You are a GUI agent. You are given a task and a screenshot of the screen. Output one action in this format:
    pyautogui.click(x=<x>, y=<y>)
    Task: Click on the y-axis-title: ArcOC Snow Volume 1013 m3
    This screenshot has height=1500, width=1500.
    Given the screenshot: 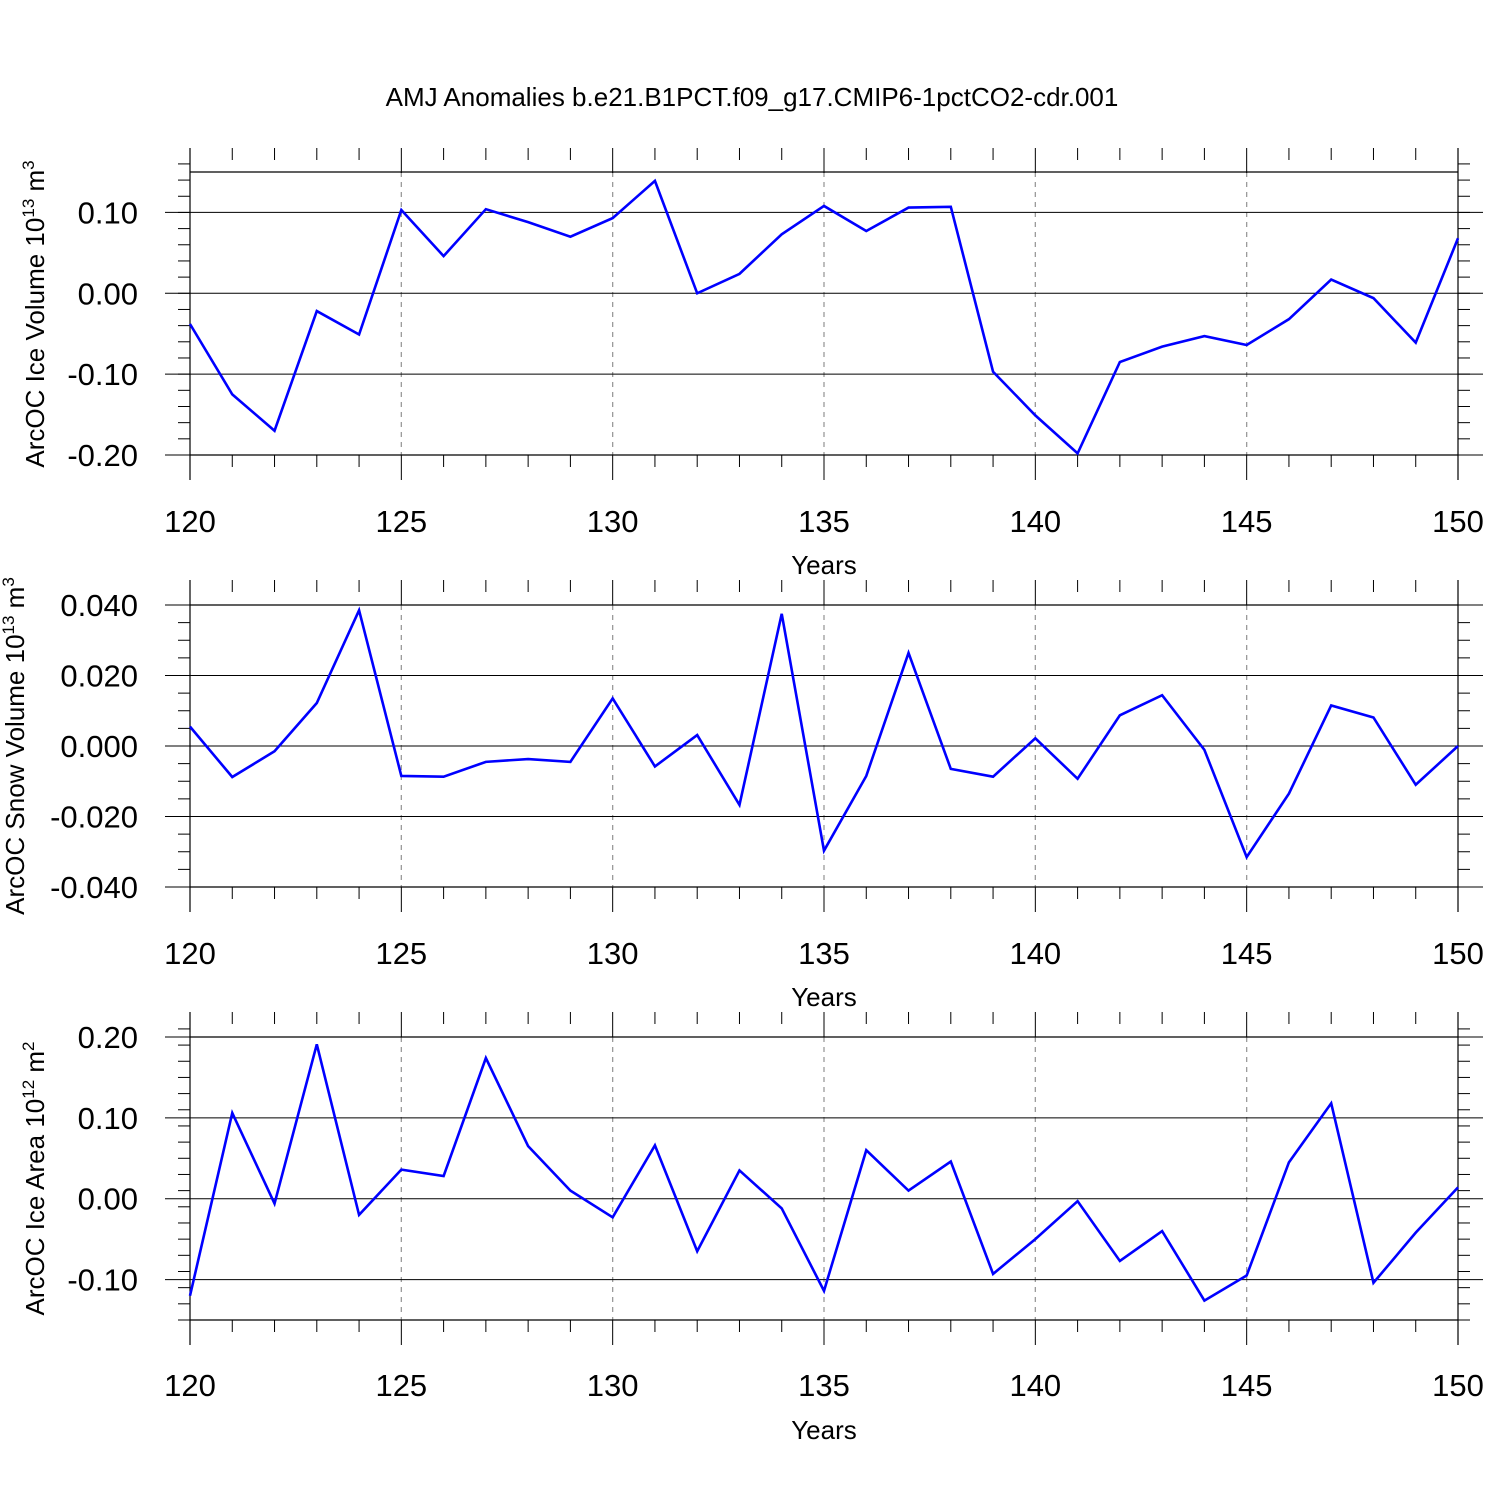 What is the action you would take?
    pyautogui.click(x=15, y=746)
    